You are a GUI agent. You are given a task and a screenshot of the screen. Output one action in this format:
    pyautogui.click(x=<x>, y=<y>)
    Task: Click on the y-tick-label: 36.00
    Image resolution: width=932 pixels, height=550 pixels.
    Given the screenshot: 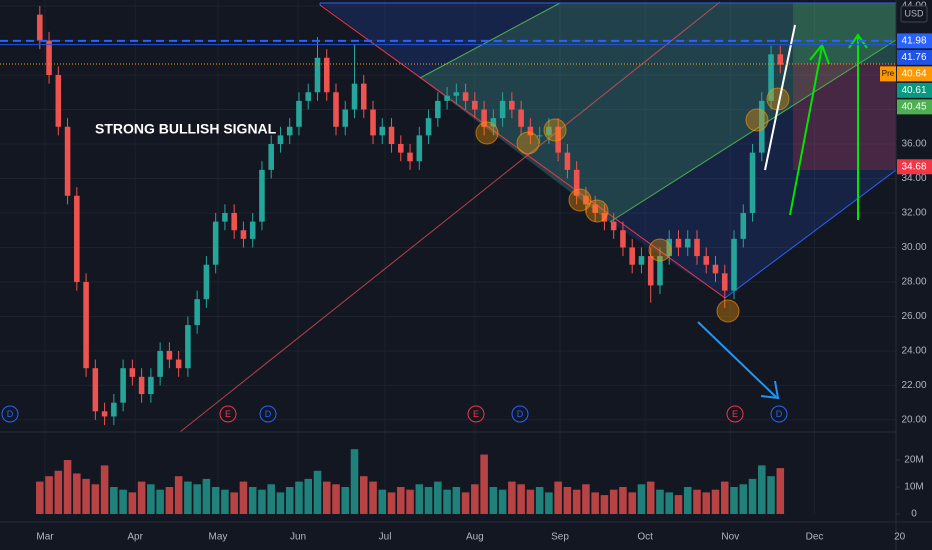 What is the action you would take?
    pyautogui.click(x=913, y=144)
    